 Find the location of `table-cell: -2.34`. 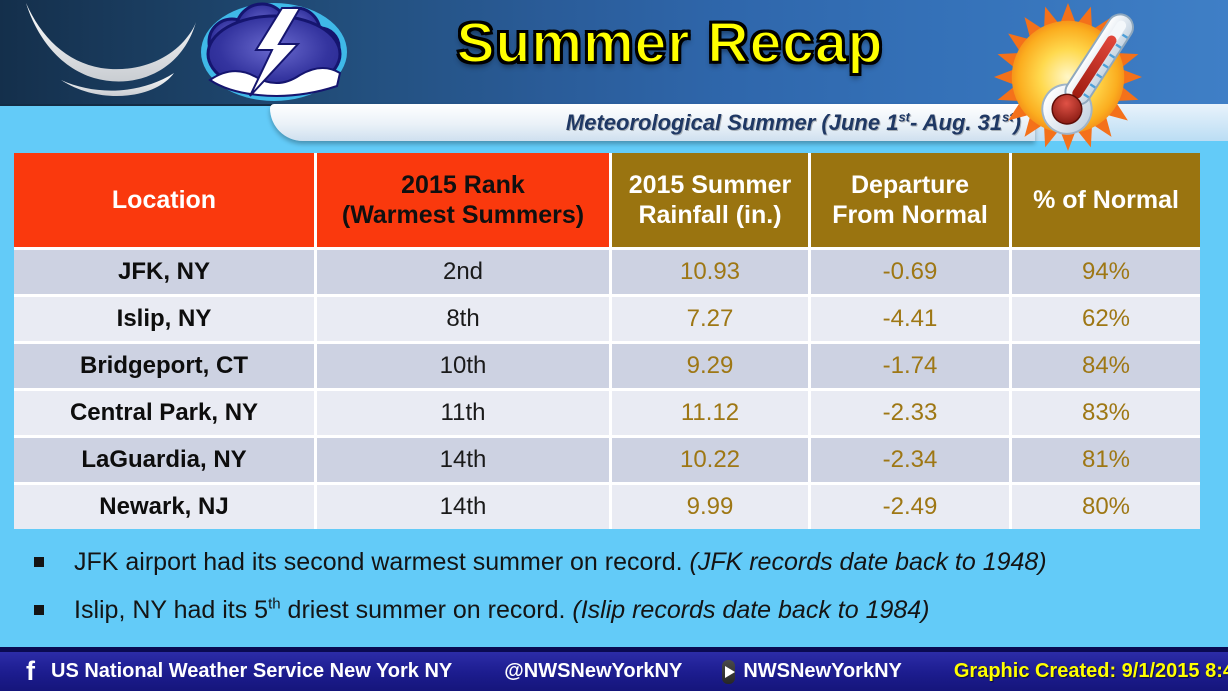

table-cell: -2.34 is located at coordinates (910, 460).